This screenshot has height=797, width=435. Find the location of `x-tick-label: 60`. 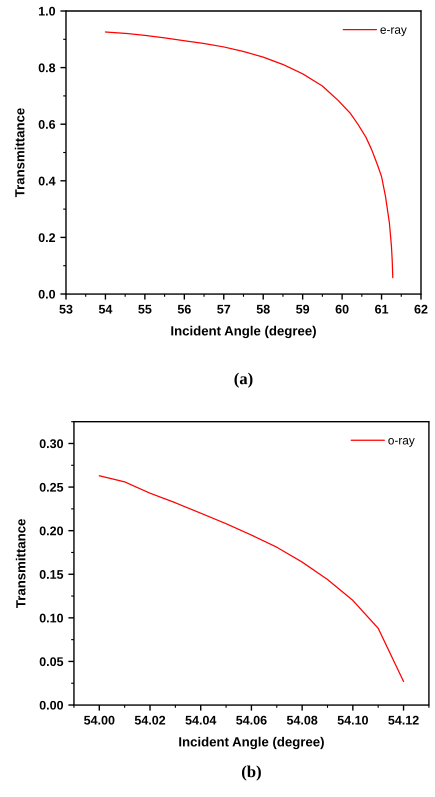

x-tick-label: 60 is located at coordinates (342, 309).